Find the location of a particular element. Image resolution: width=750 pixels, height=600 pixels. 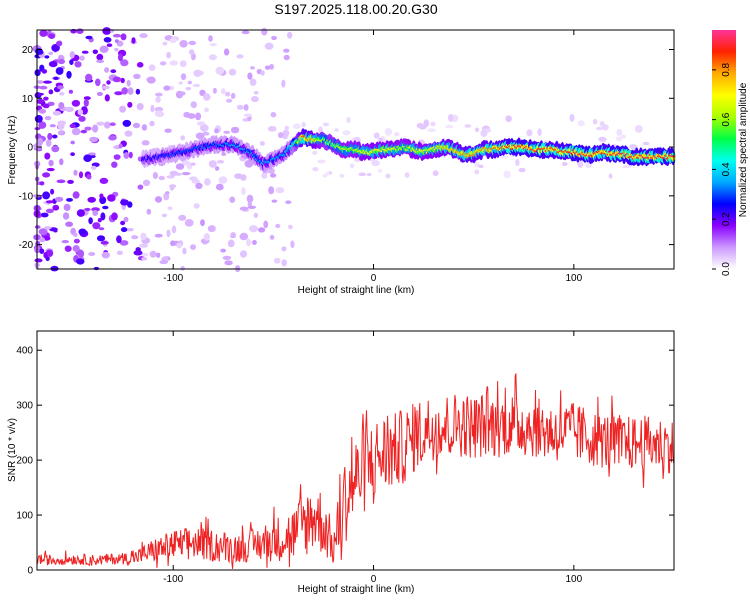

colorbar-tick-label: 0.0 is located at coordinates (726, 269).